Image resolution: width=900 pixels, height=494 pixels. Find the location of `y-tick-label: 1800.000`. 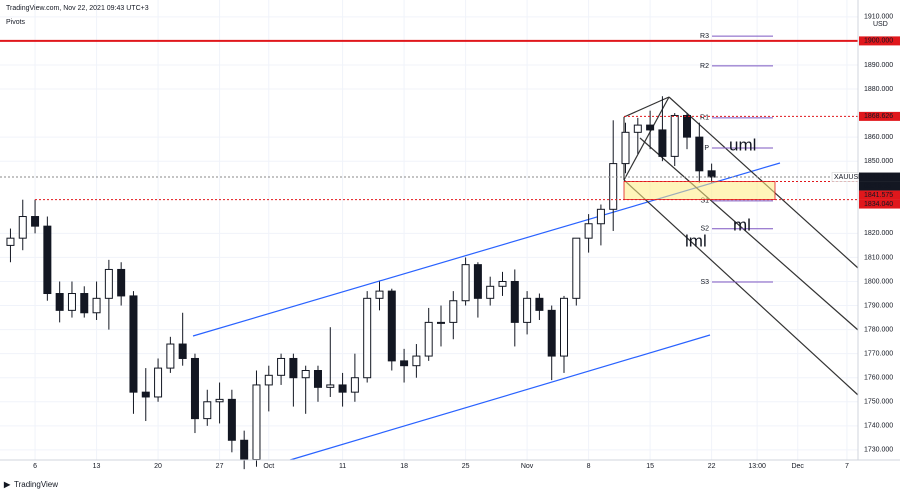

y-tick-label: 1800.000 is located at coordinates (878, 281).